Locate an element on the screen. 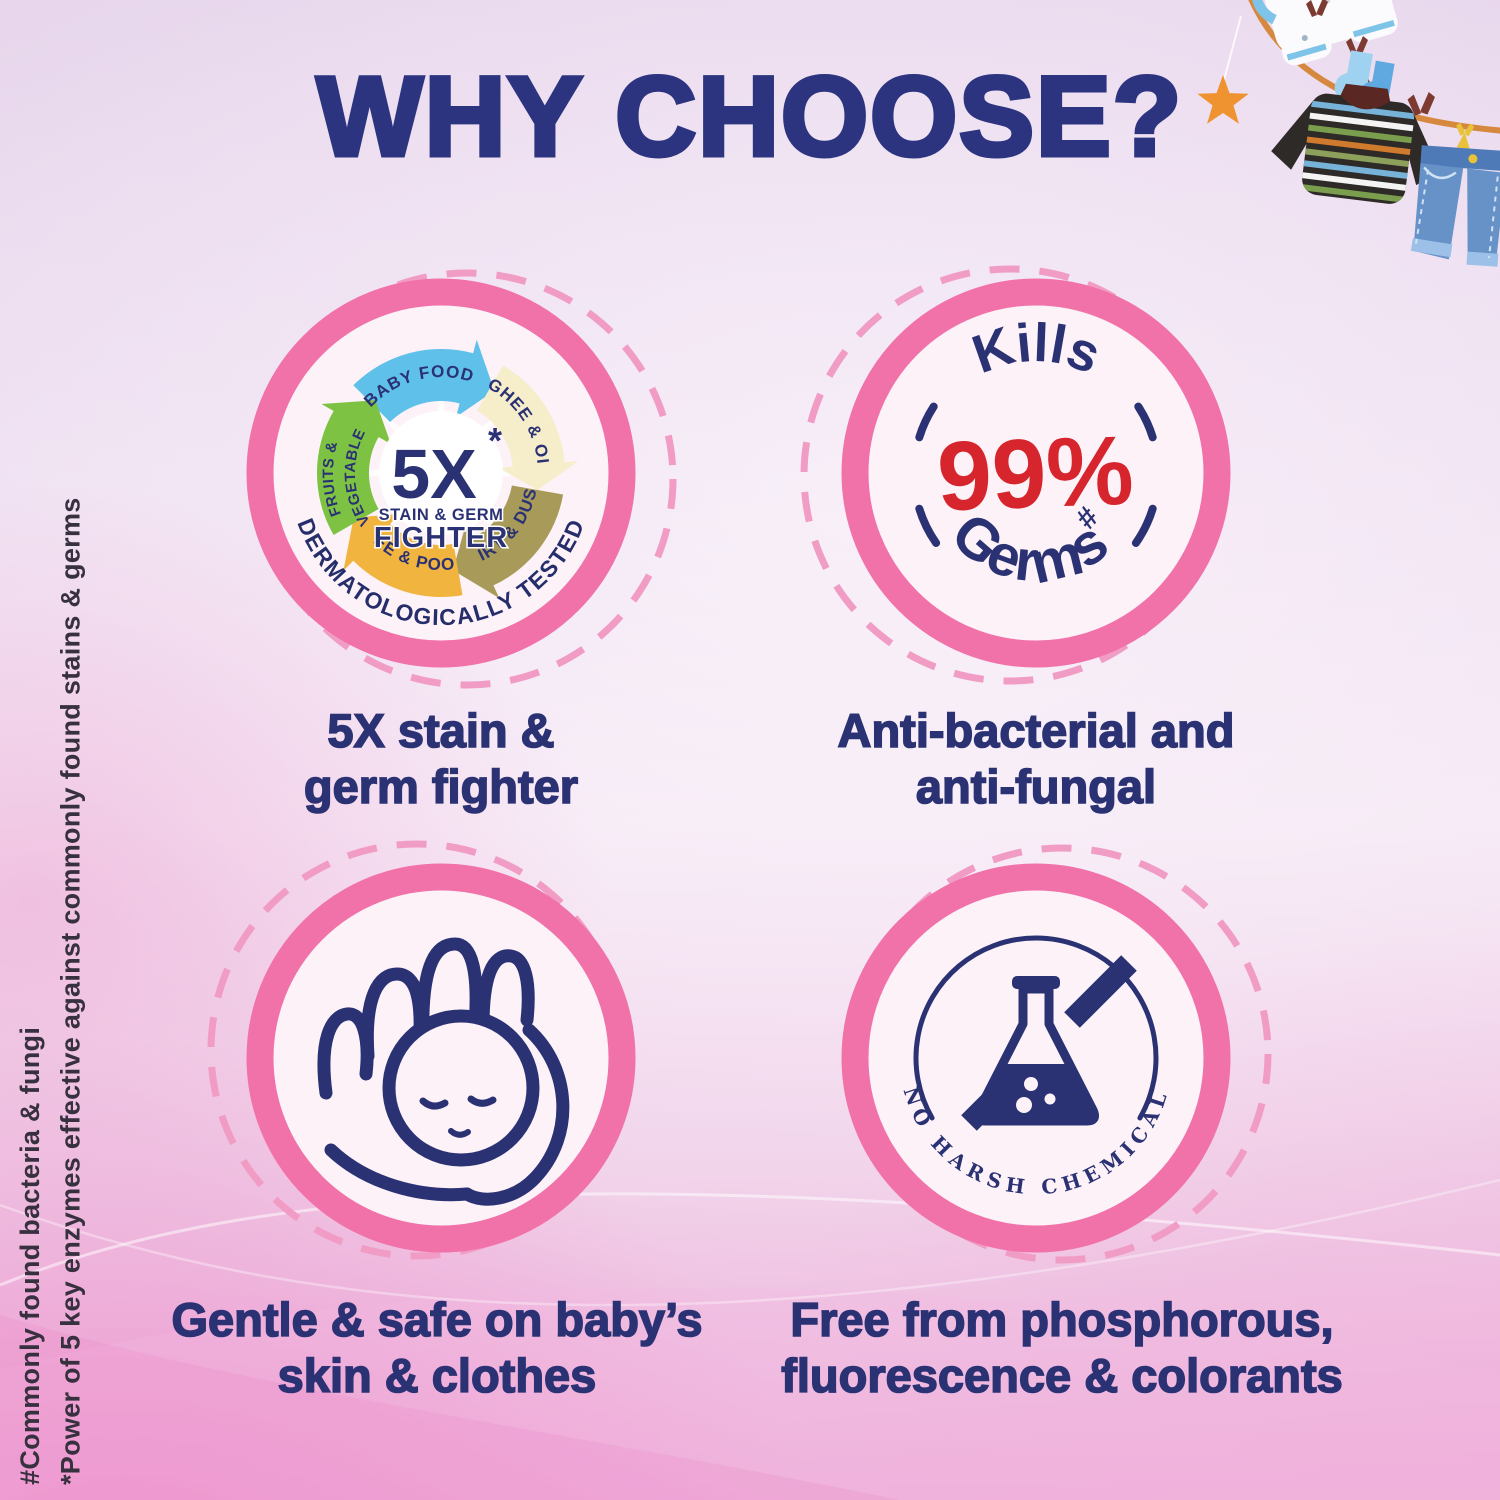  caption-gentle: Gentle & safe on baby’s skin & clothes is located at coordinates (437, 1347).